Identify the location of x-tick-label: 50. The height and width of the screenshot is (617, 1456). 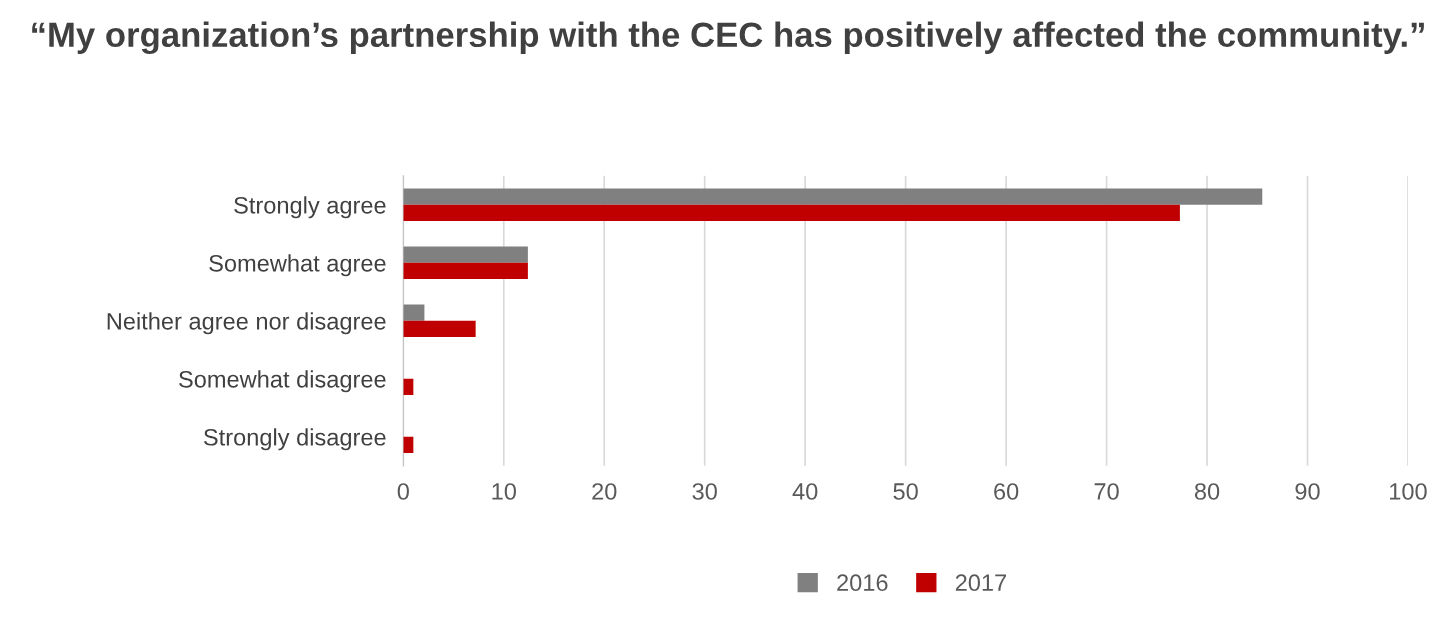
(905, 491).